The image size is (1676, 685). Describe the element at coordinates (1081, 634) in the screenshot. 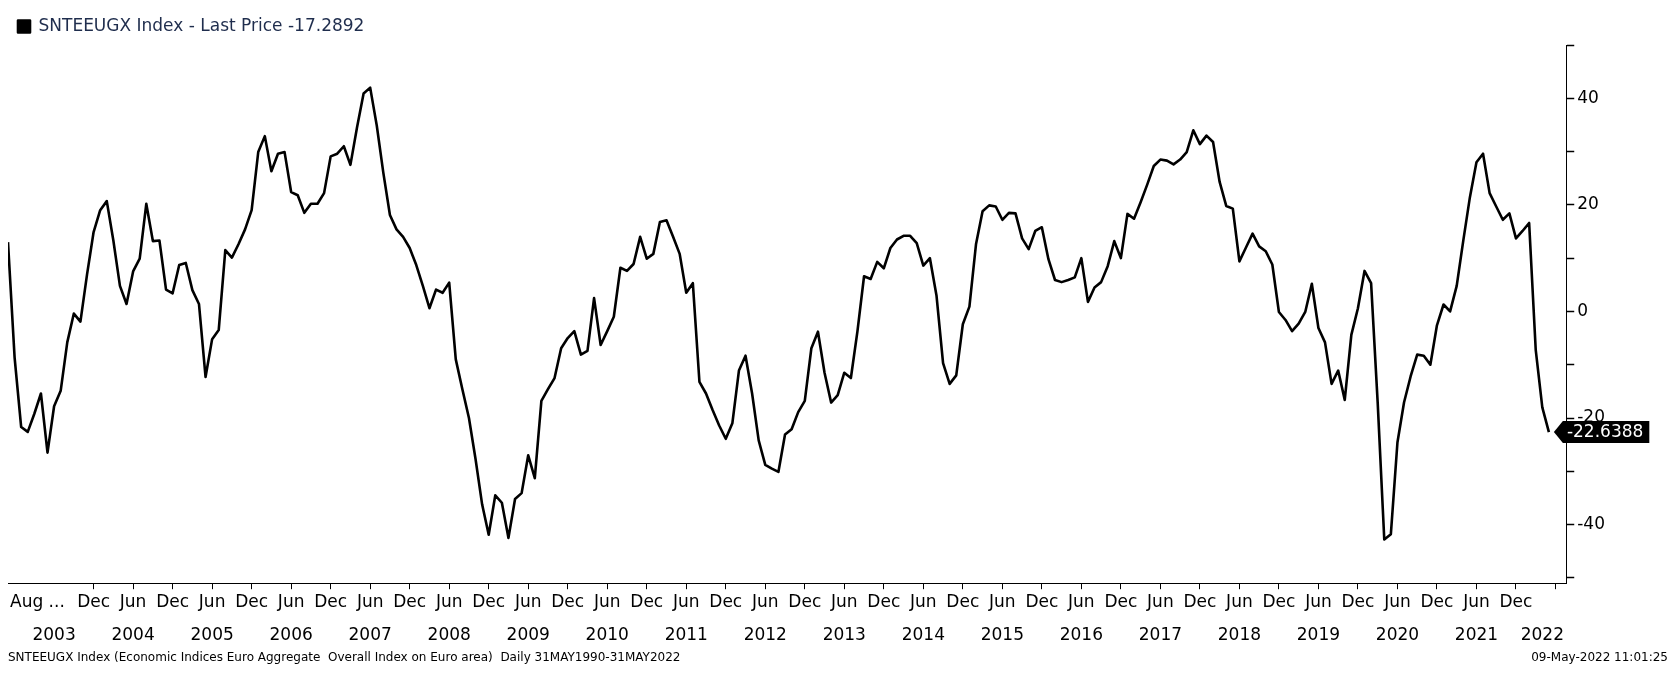

I see `x2-tick-label: 2016` at that location.